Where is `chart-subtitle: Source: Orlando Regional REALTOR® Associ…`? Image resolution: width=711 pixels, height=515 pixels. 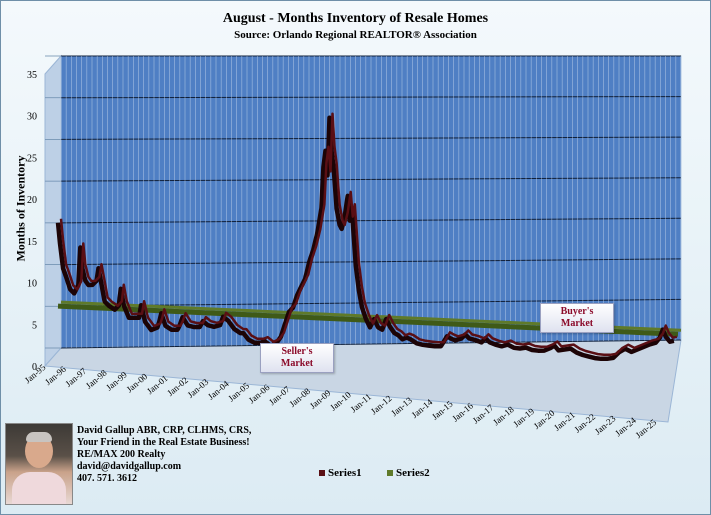 chart-subtitle: Source: Orlando Regional REALTOR® Associ… is located at coordinates (355, 35).